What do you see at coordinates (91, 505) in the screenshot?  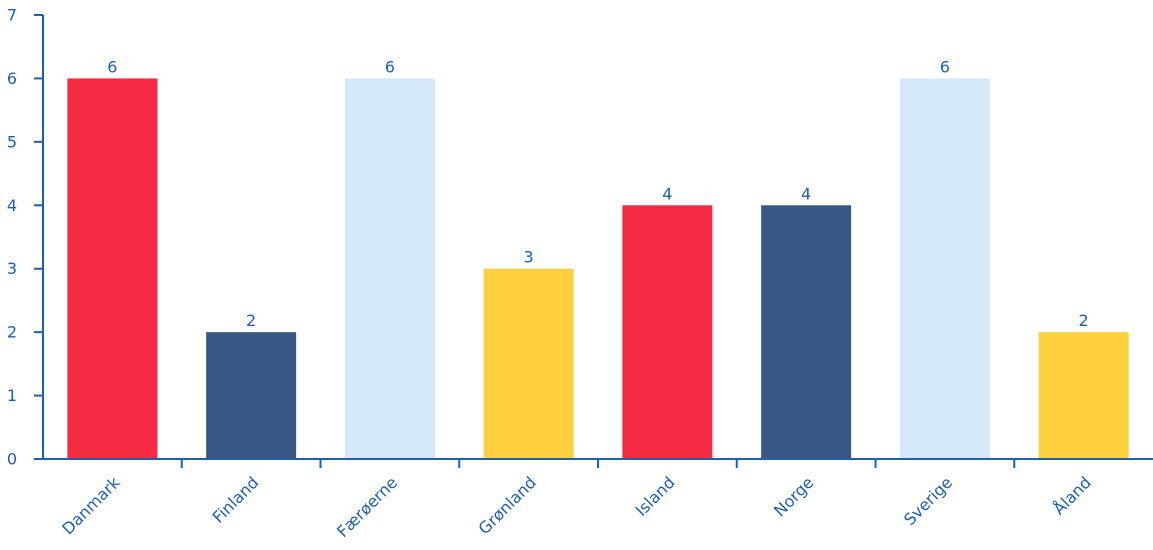 I see `x-tick-label: Danmark` at bounding box center [91, 505].